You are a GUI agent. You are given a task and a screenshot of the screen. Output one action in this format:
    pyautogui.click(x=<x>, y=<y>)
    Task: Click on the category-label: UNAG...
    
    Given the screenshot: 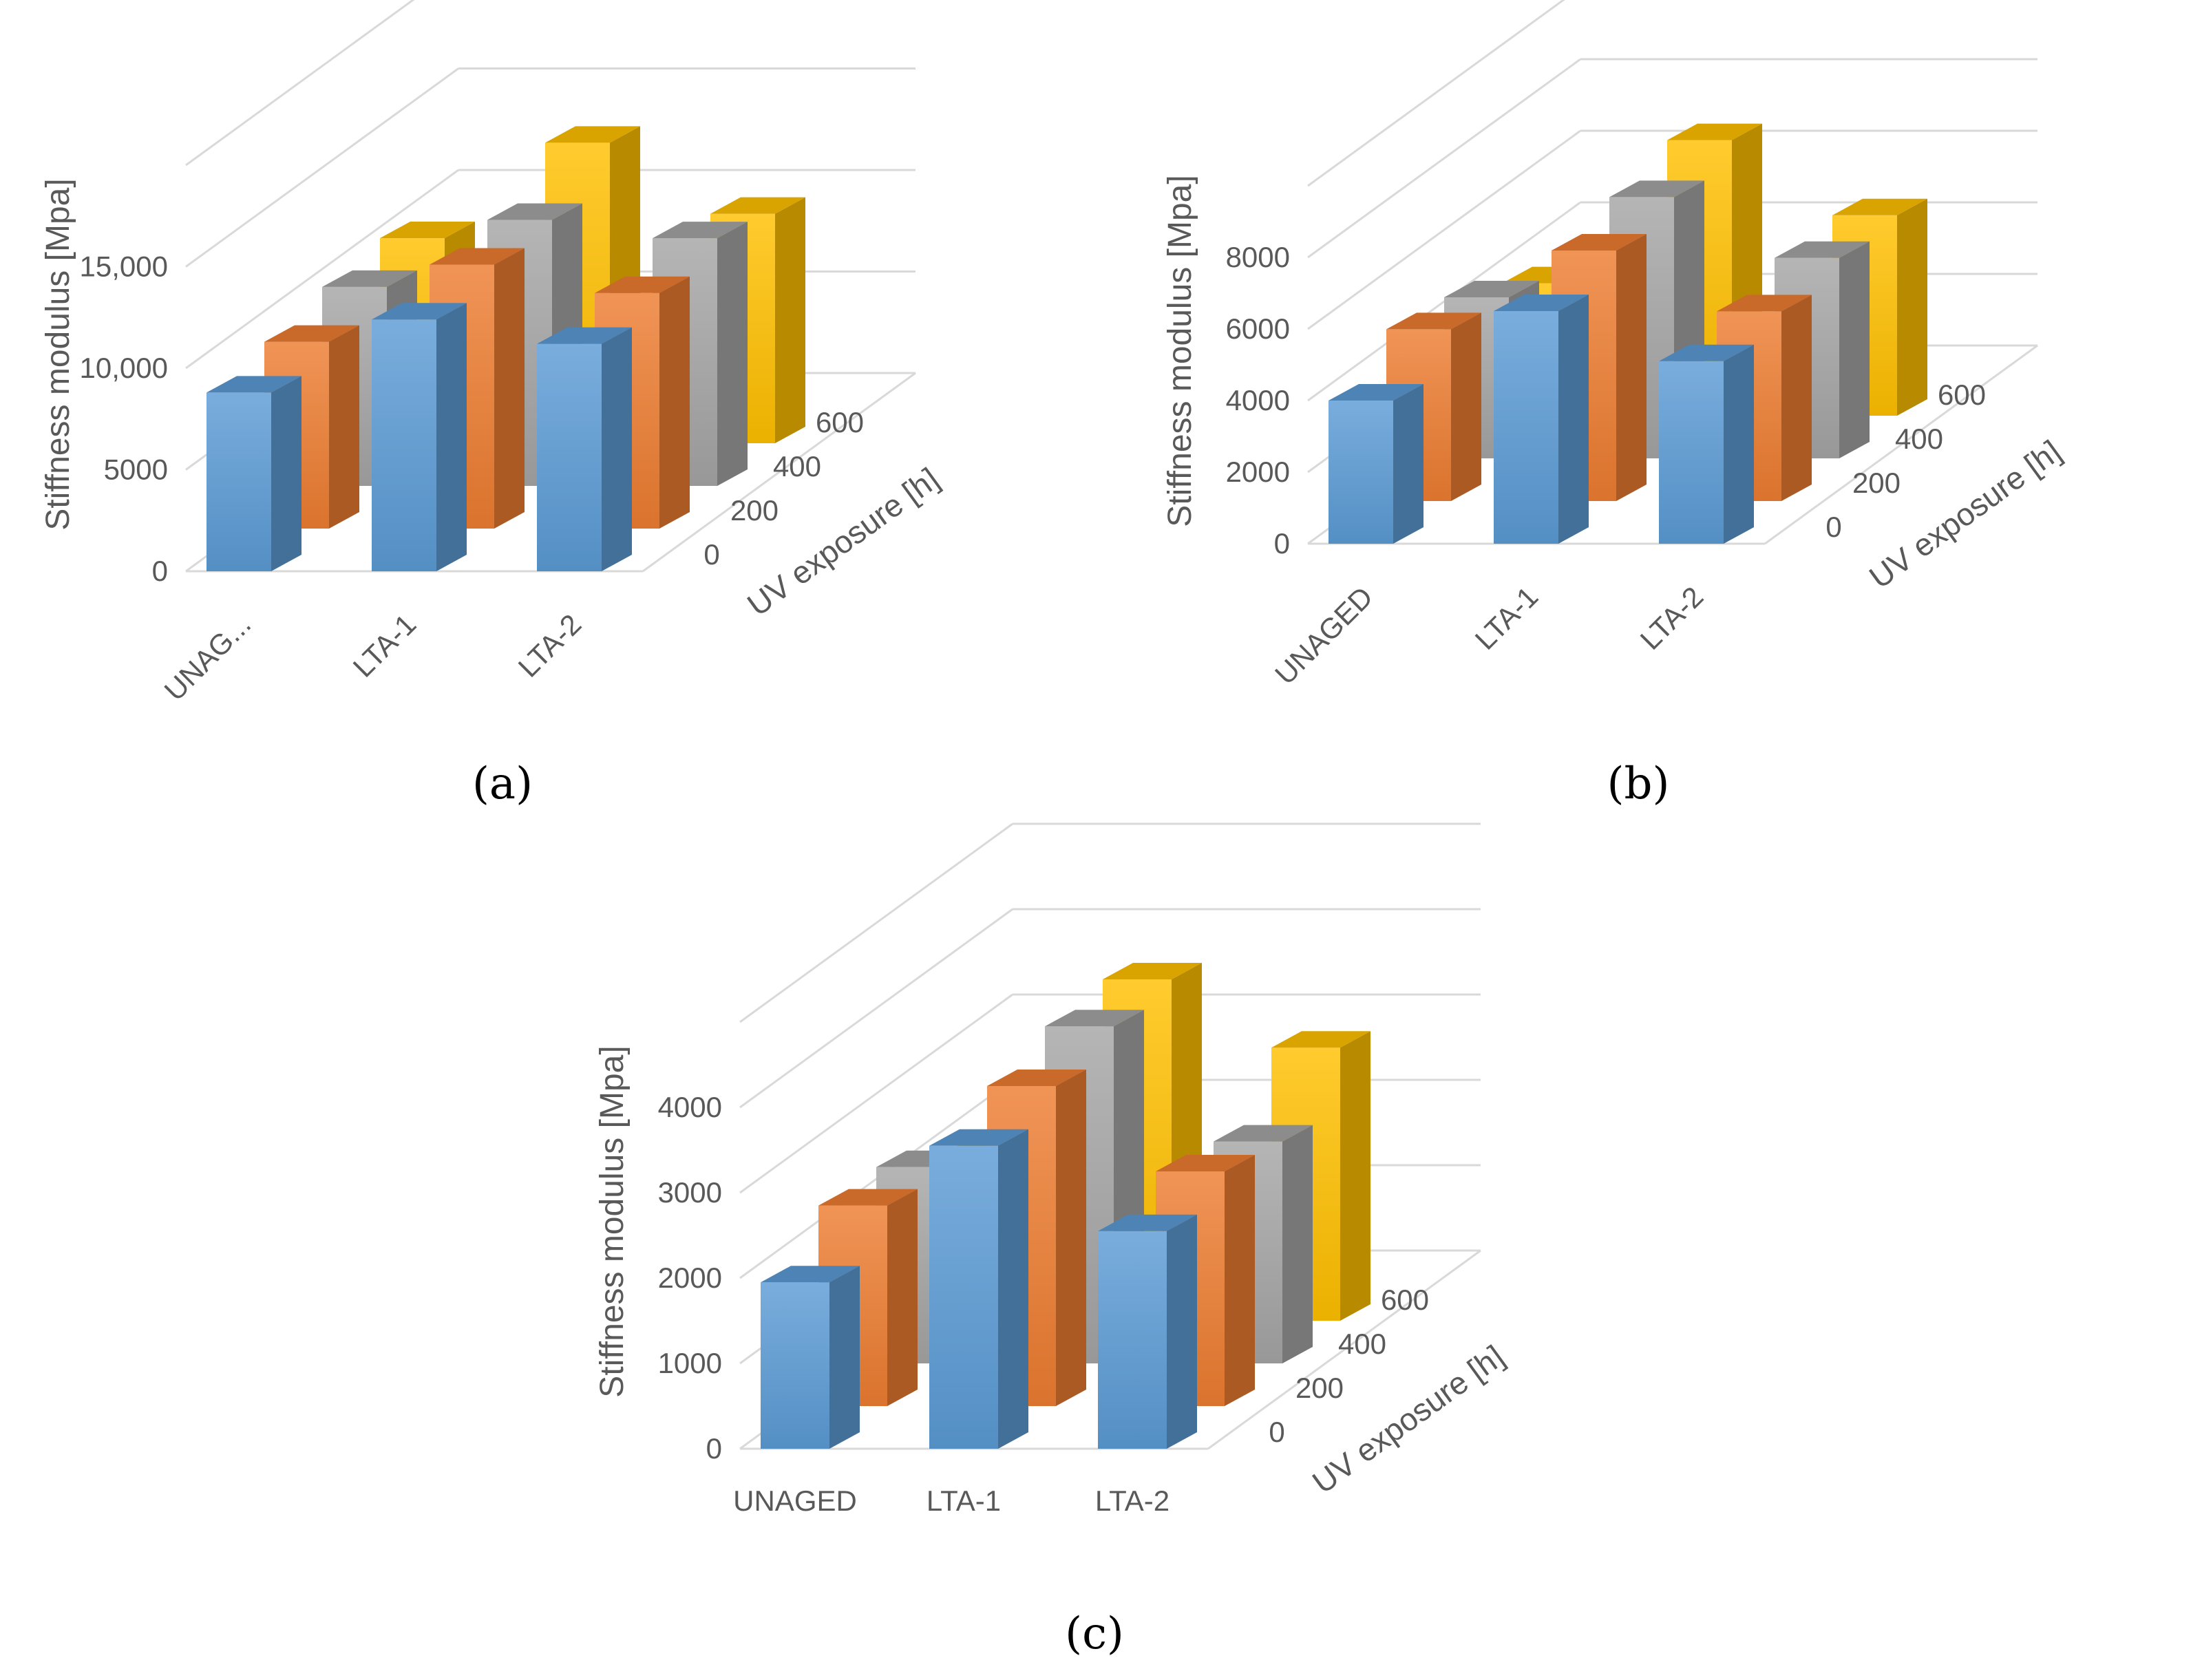 What is the action you would take?
    pyautogui.click(x=207, y=657)
    